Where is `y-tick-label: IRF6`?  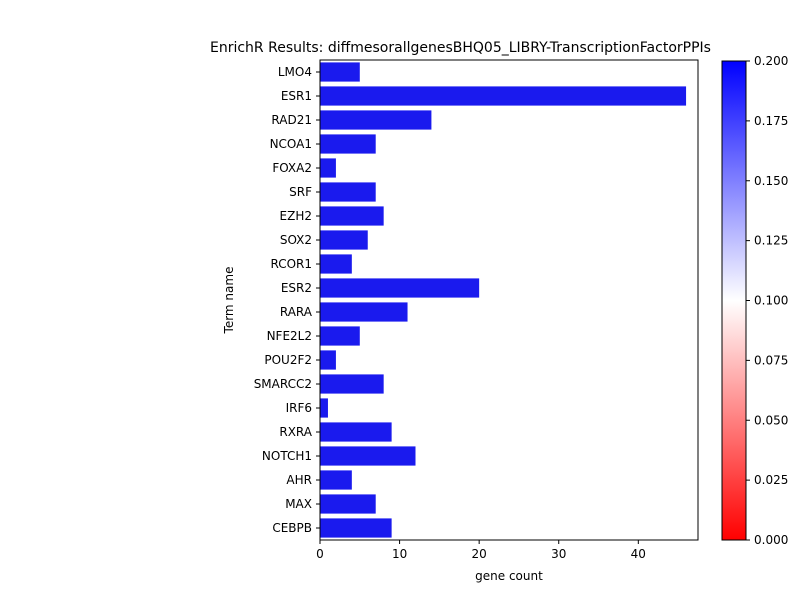
y-tick-label: IRF6 is located at coordinates (299, 408).